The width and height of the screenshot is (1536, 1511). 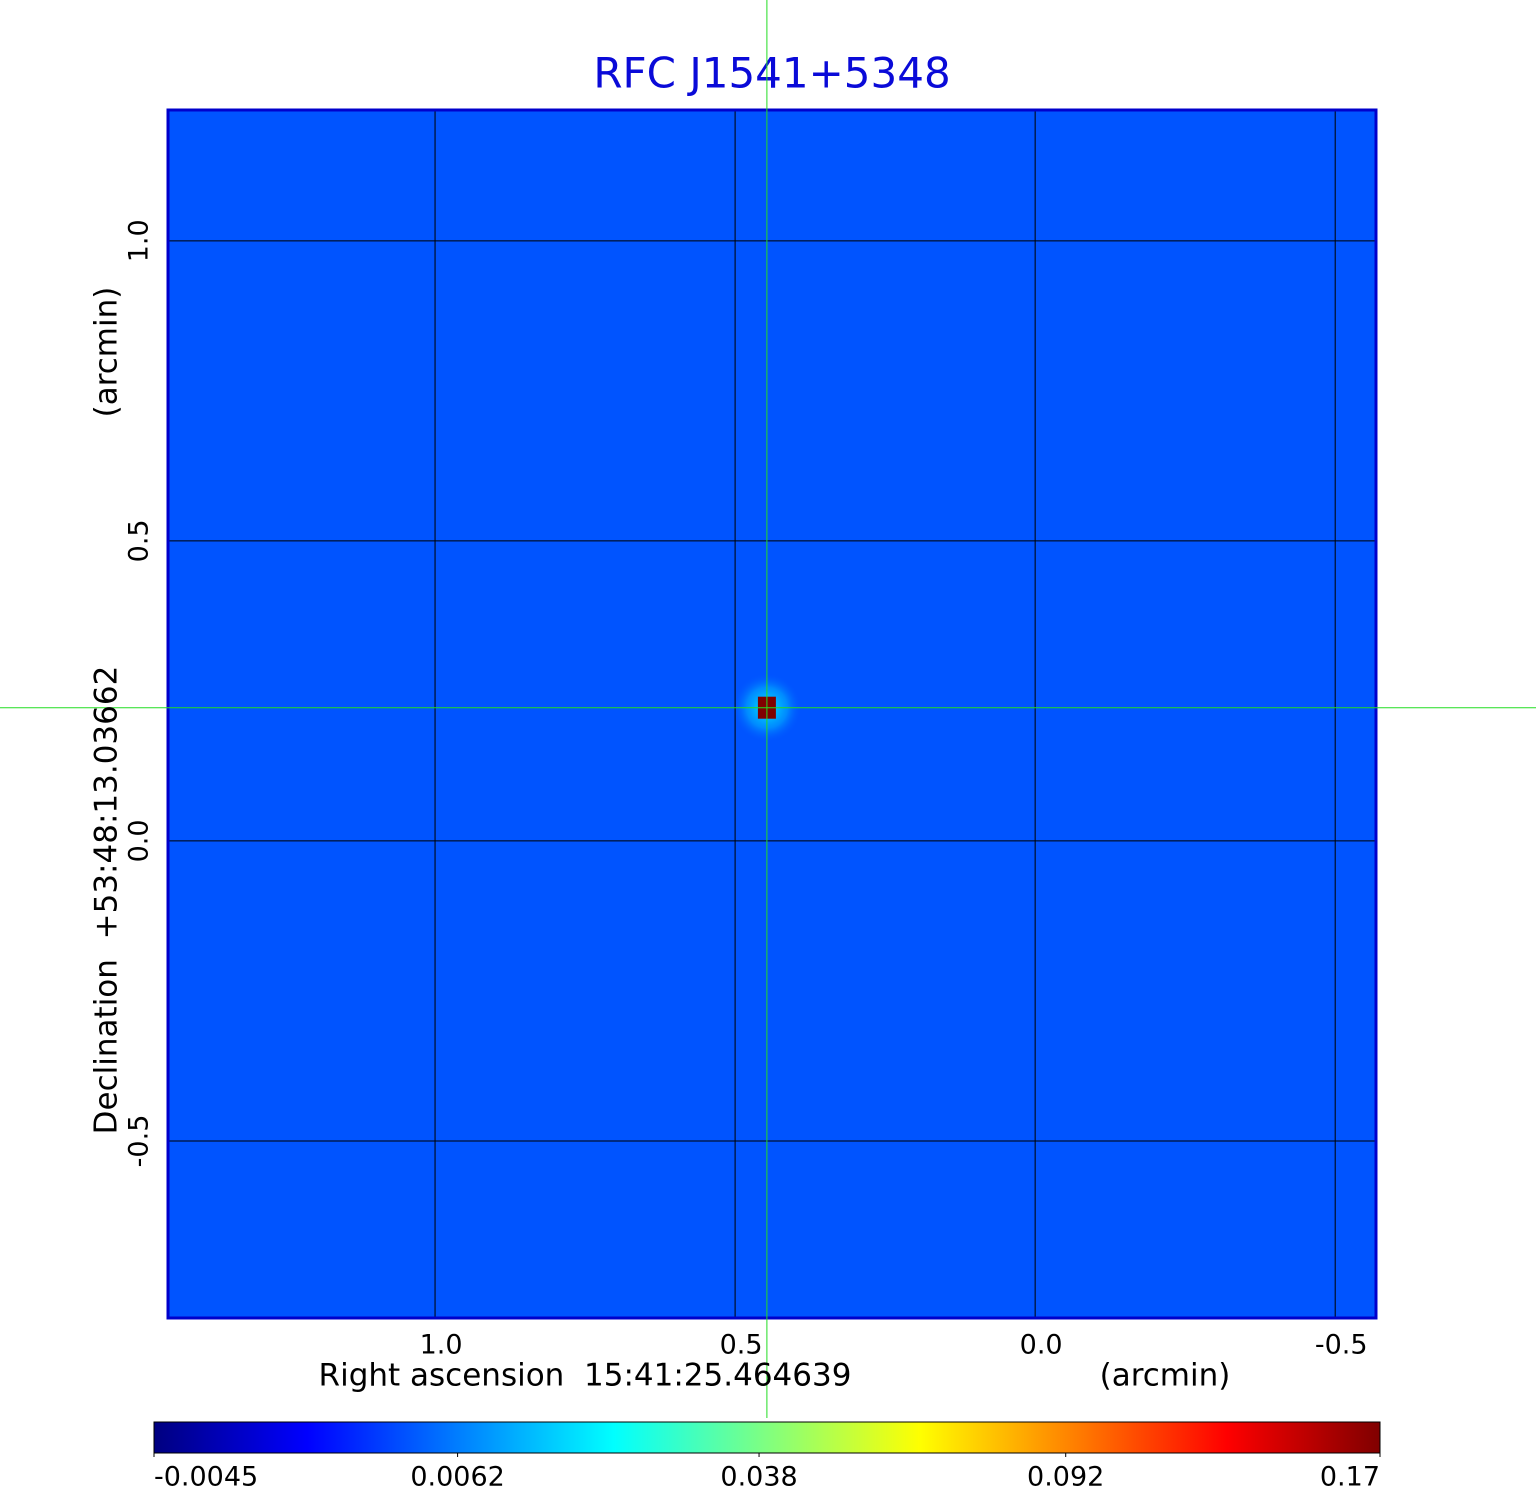 I want to click on colorbar-tick-label: 0.092, so click(x=1065, y=1477).